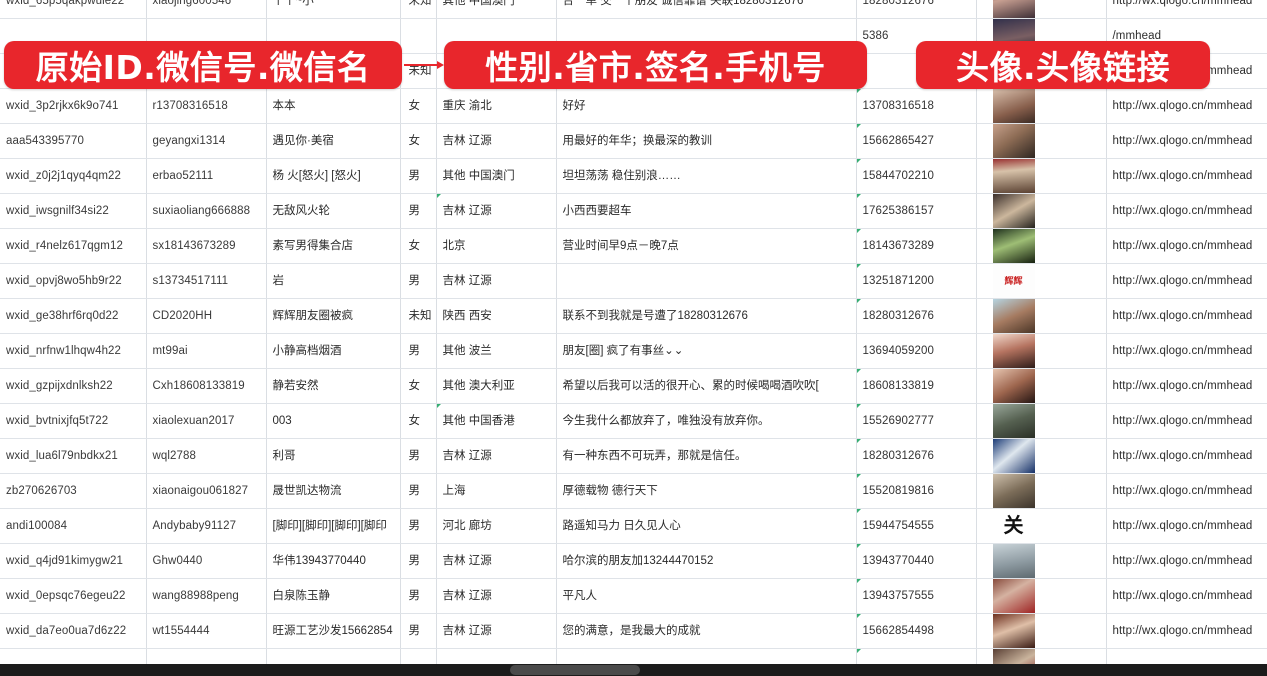 This screenshot has height=676, width=1267. I want to click on cell-wechat-name: 杨 火[怒火] [怒火], so click(333, 176).